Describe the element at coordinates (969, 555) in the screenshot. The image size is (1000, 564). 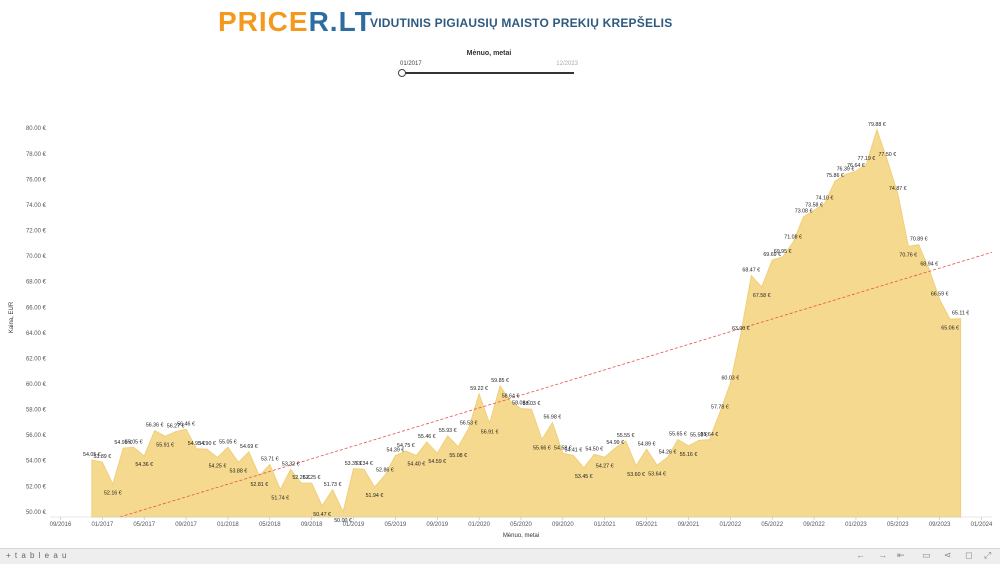
I see `comment-icon: ◻` at that location.